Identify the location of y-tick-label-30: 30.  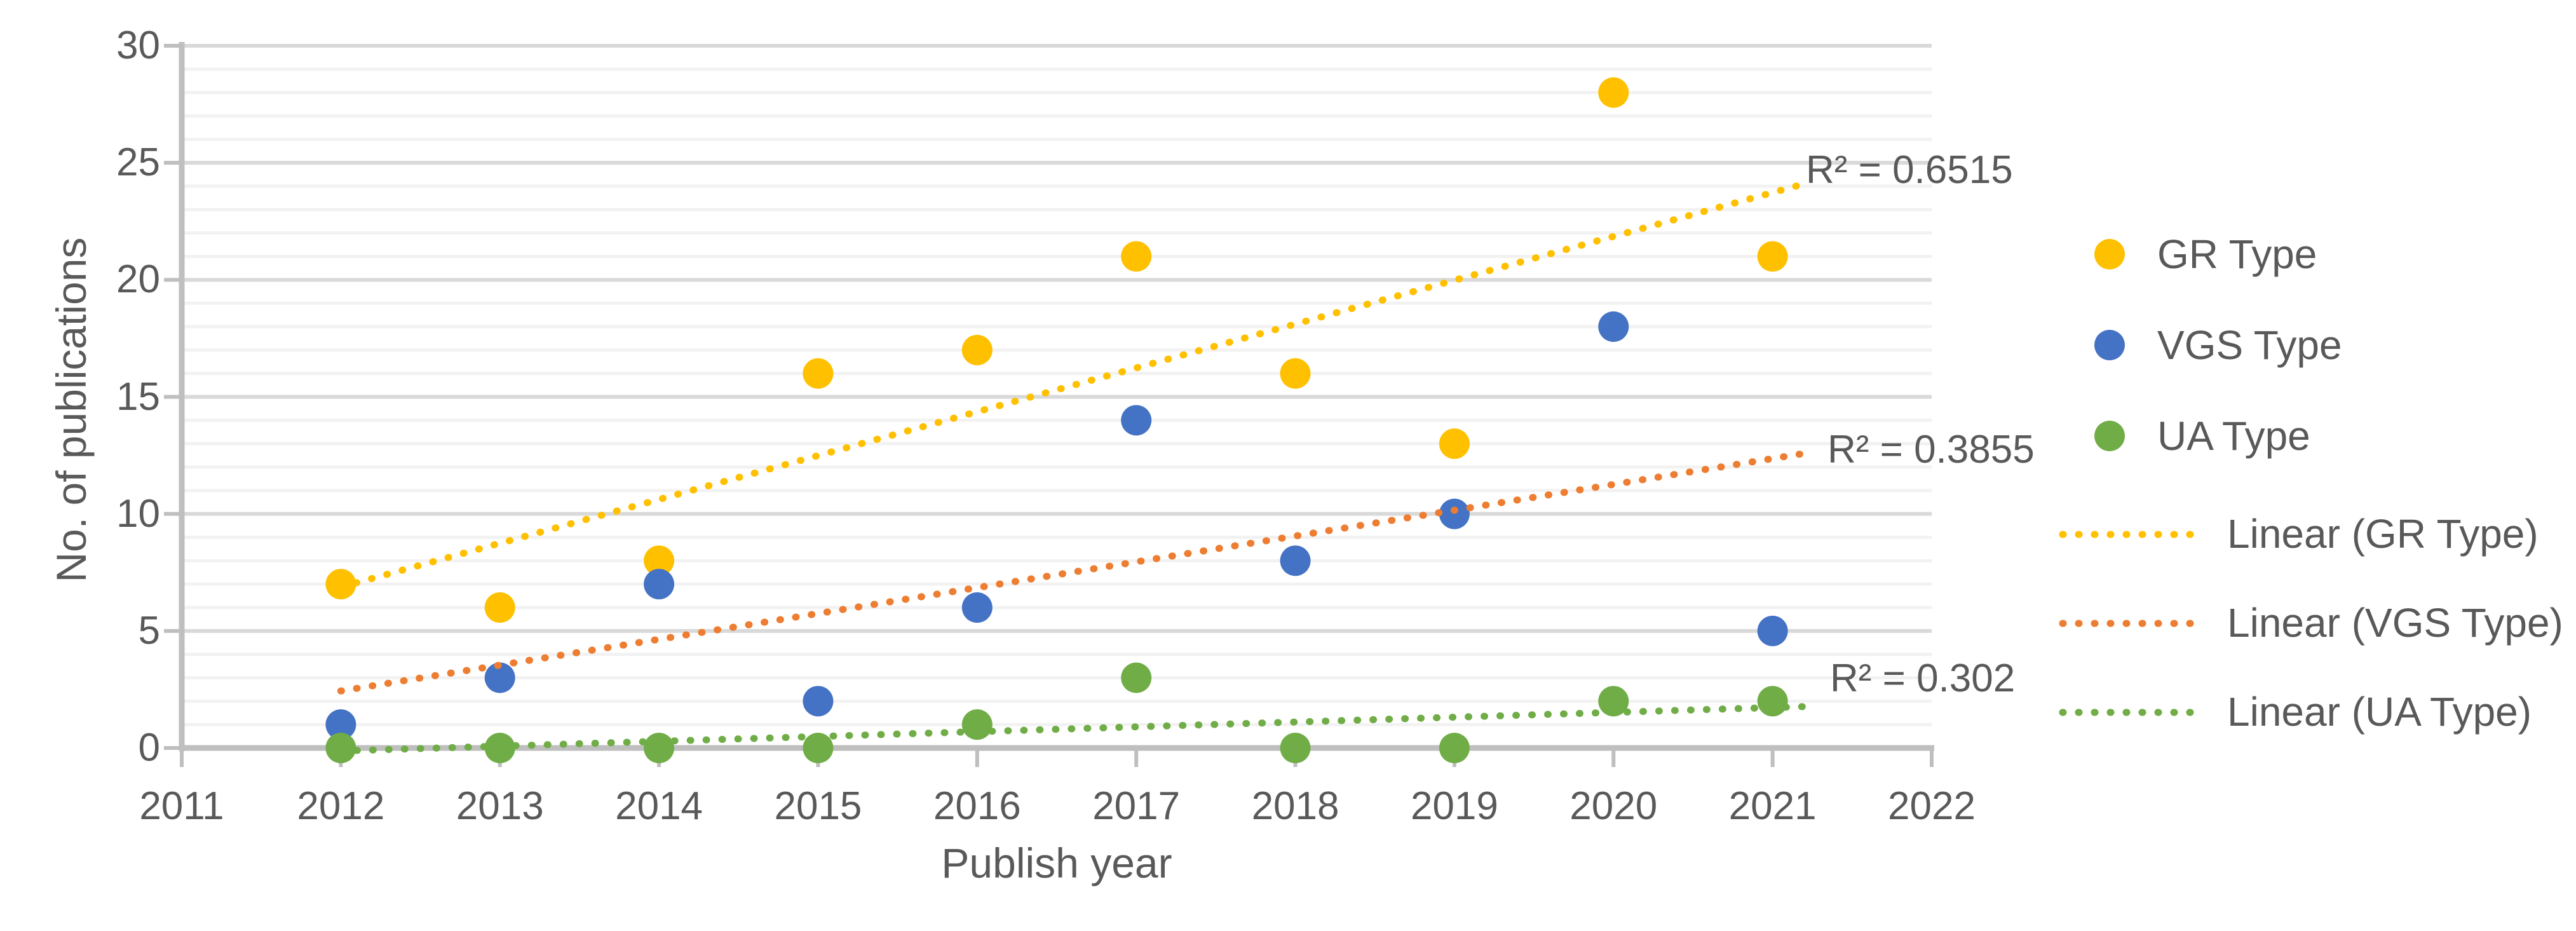
(138, 45).